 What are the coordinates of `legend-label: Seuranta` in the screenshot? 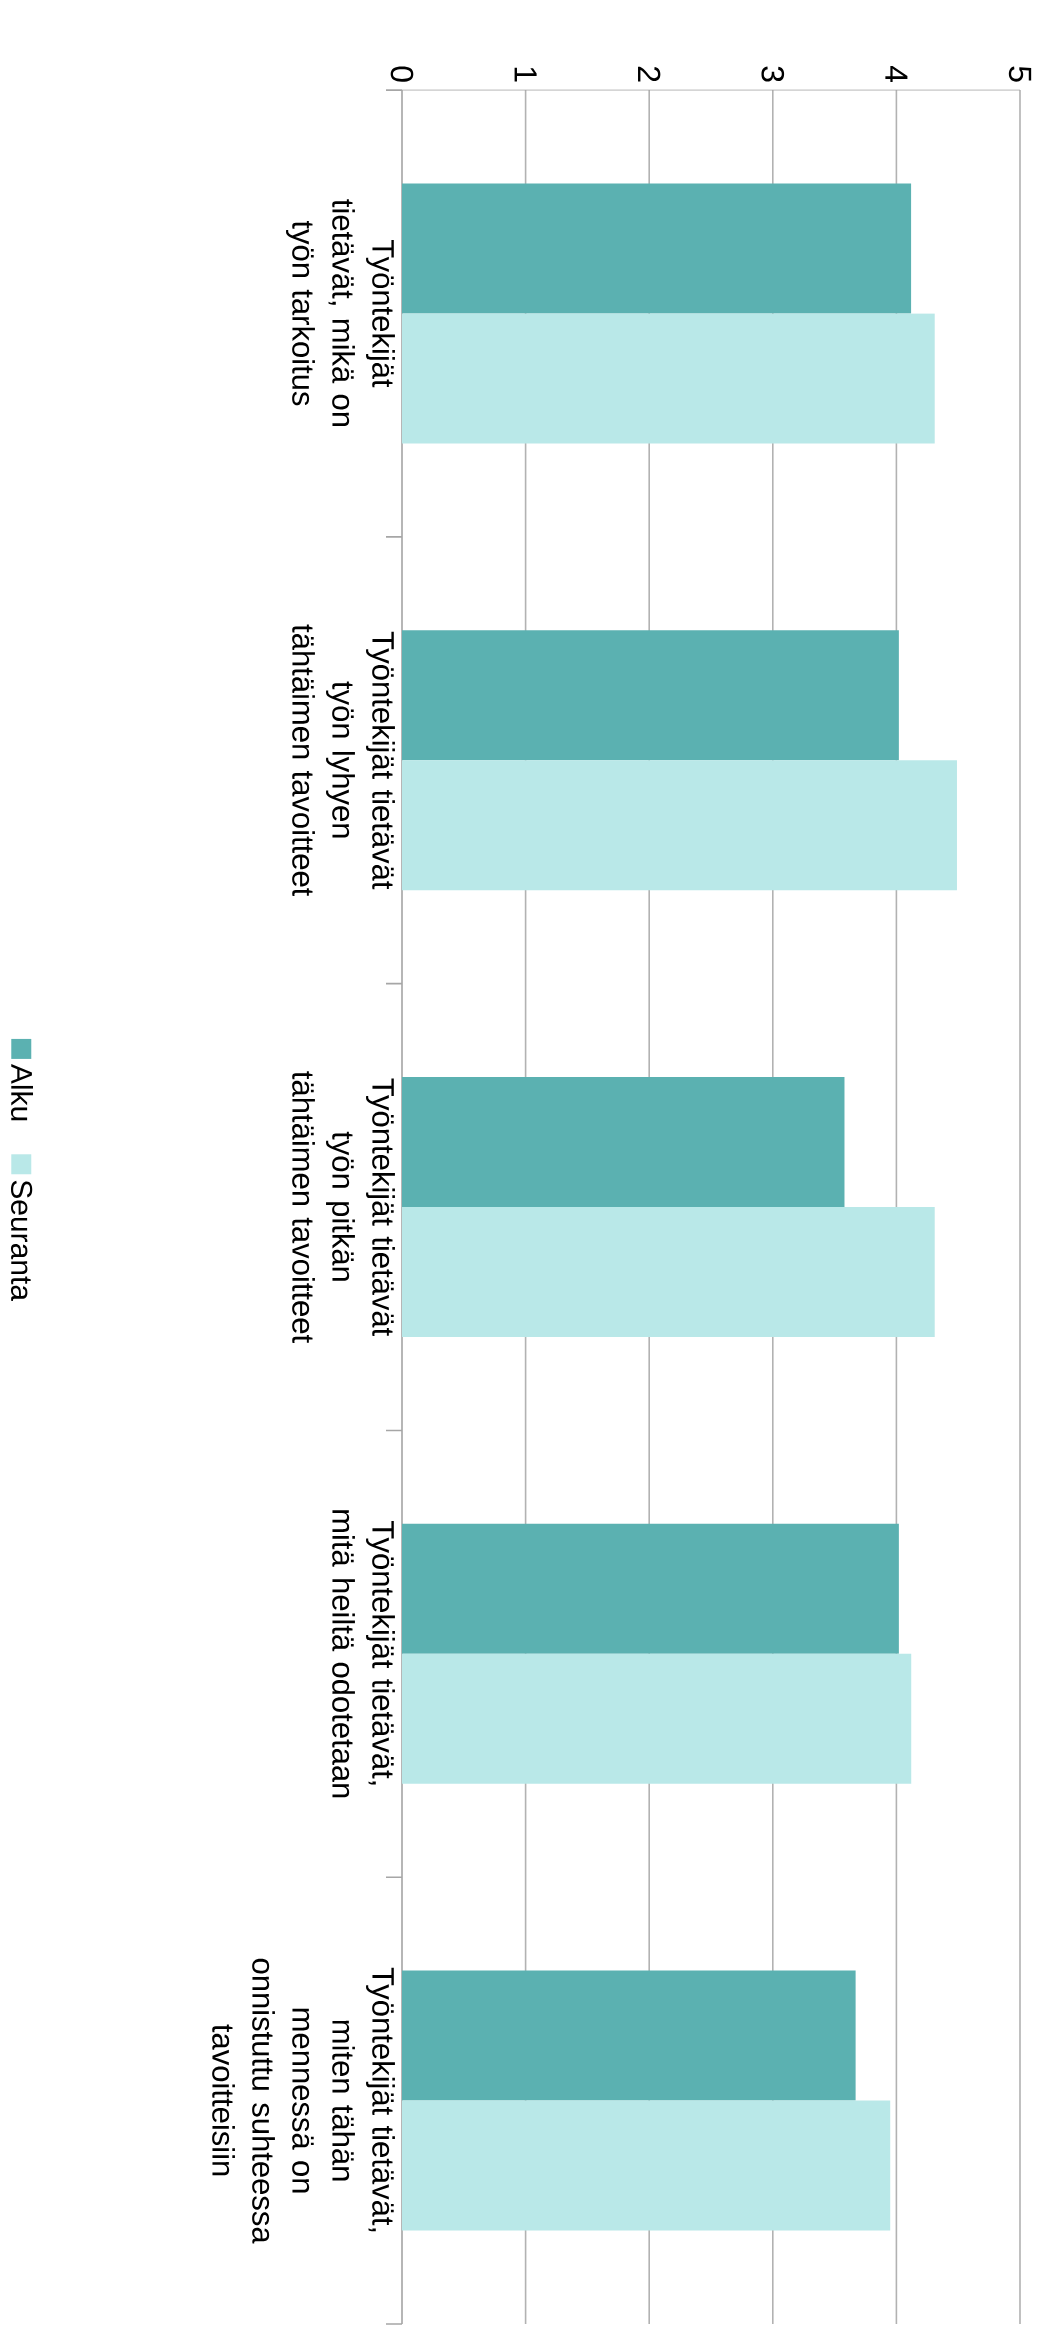 It's located at (21, 1241).